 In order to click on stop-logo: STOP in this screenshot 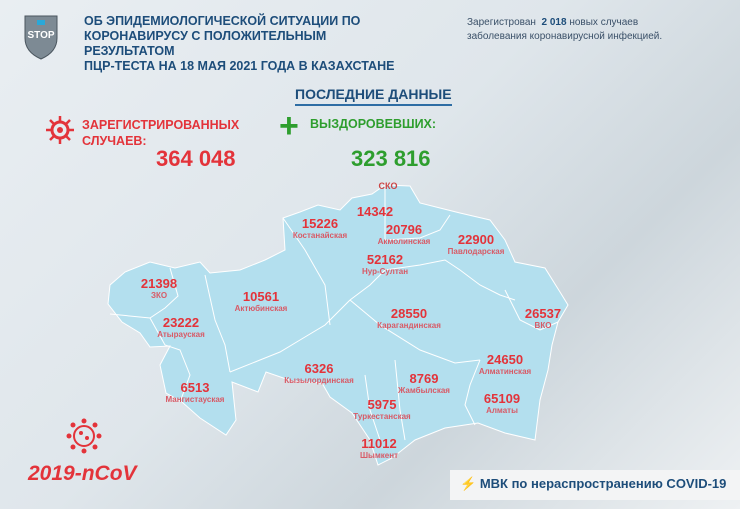, I will do `click(41, 37)`.